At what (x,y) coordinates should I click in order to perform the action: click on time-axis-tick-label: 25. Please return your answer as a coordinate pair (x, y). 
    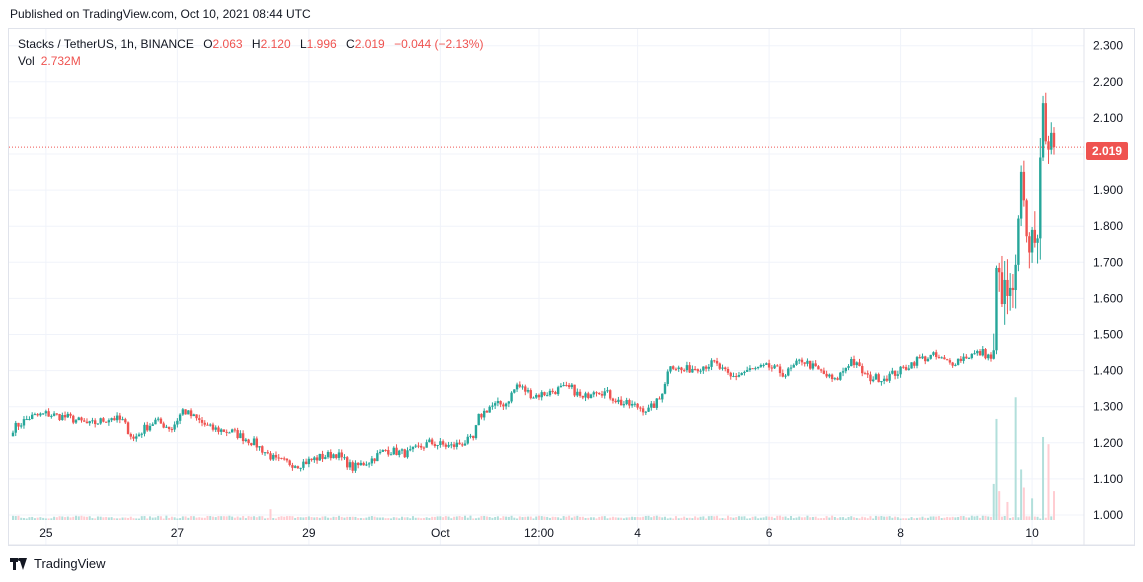
    Looking at the image, I should click on (46, 533).